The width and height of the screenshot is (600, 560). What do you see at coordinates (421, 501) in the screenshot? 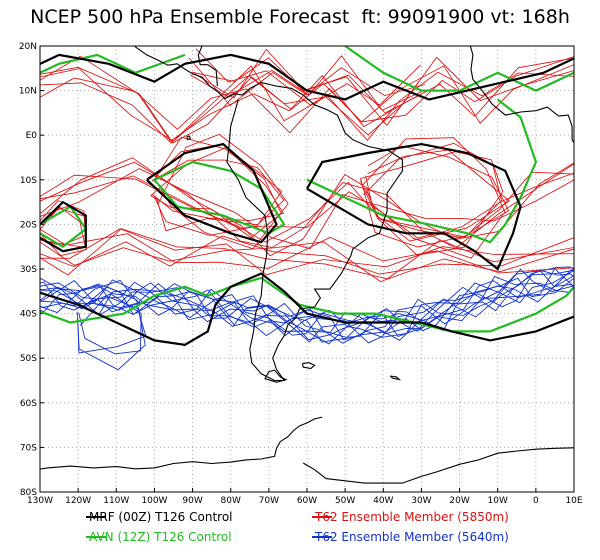
I see `lon-tick-label: 30W` at bounding box center [421, 501].